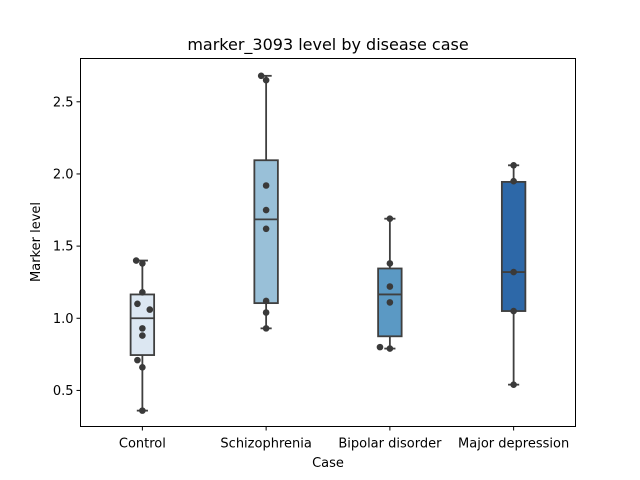  What do you see at coordinates (513, 444) in the screenshot?
I see `x-tick-label: Major depression` at bounding box center [513, 444].